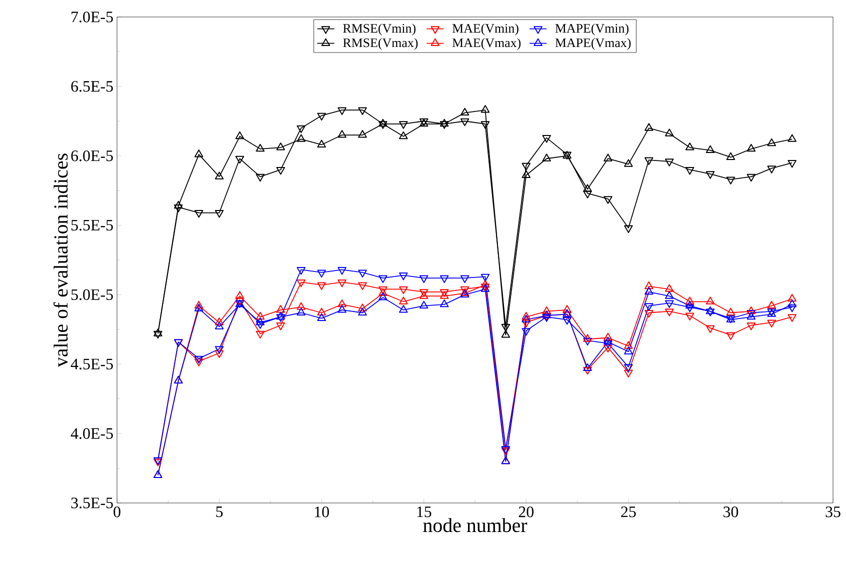  I want to click on y-axis-title: value of evaluation indices, so click(60, 261).